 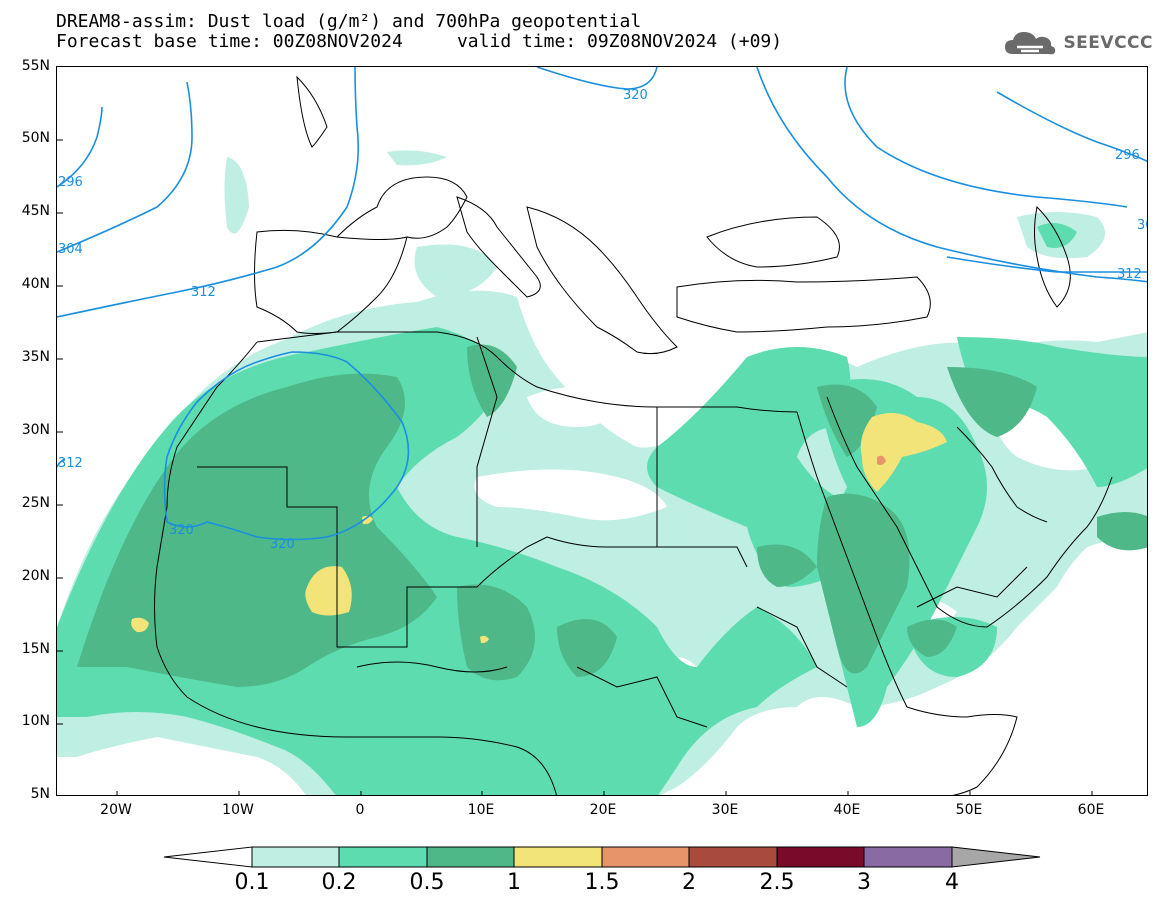 I want to click on lon-label-50e: 50E, so click(x=969, y=810).